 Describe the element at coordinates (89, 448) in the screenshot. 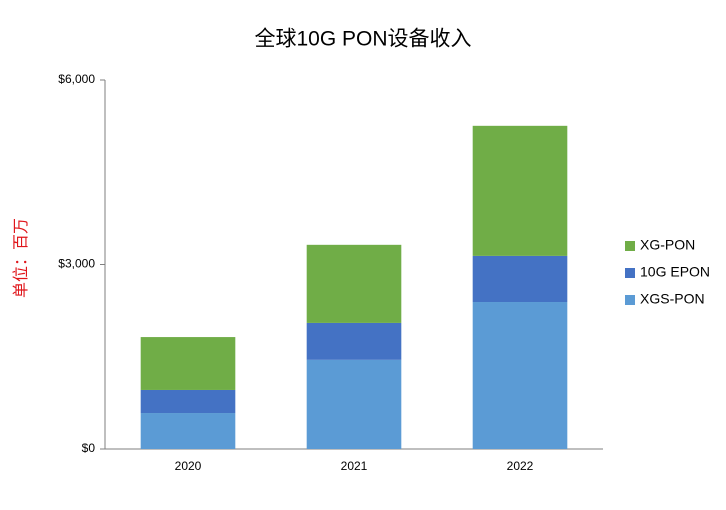

I see `y-tick-label: $0` at that location.